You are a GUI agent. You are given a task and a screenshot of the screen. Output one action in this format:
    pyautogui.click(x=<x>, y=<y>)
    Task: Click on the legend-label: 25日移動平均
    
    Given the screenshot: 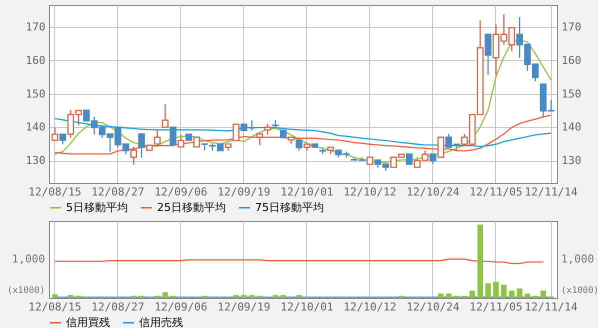 What is the action you would take?
    pyautogui.click(x=191, y=207)
    